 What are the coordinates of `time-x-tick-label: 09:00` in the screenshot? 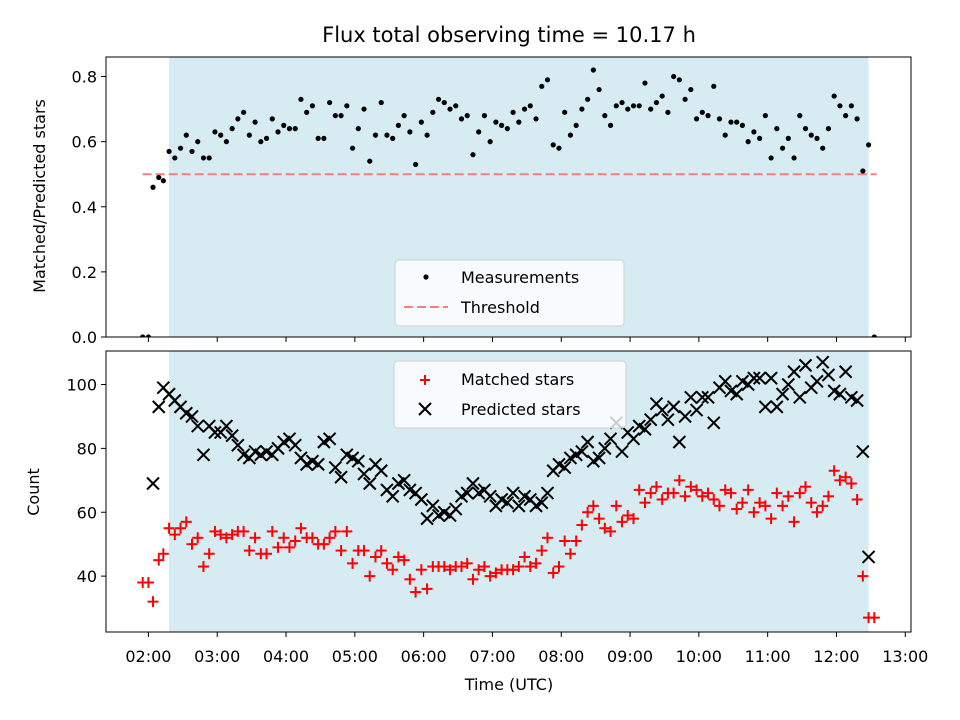 It's located at (630, 656).